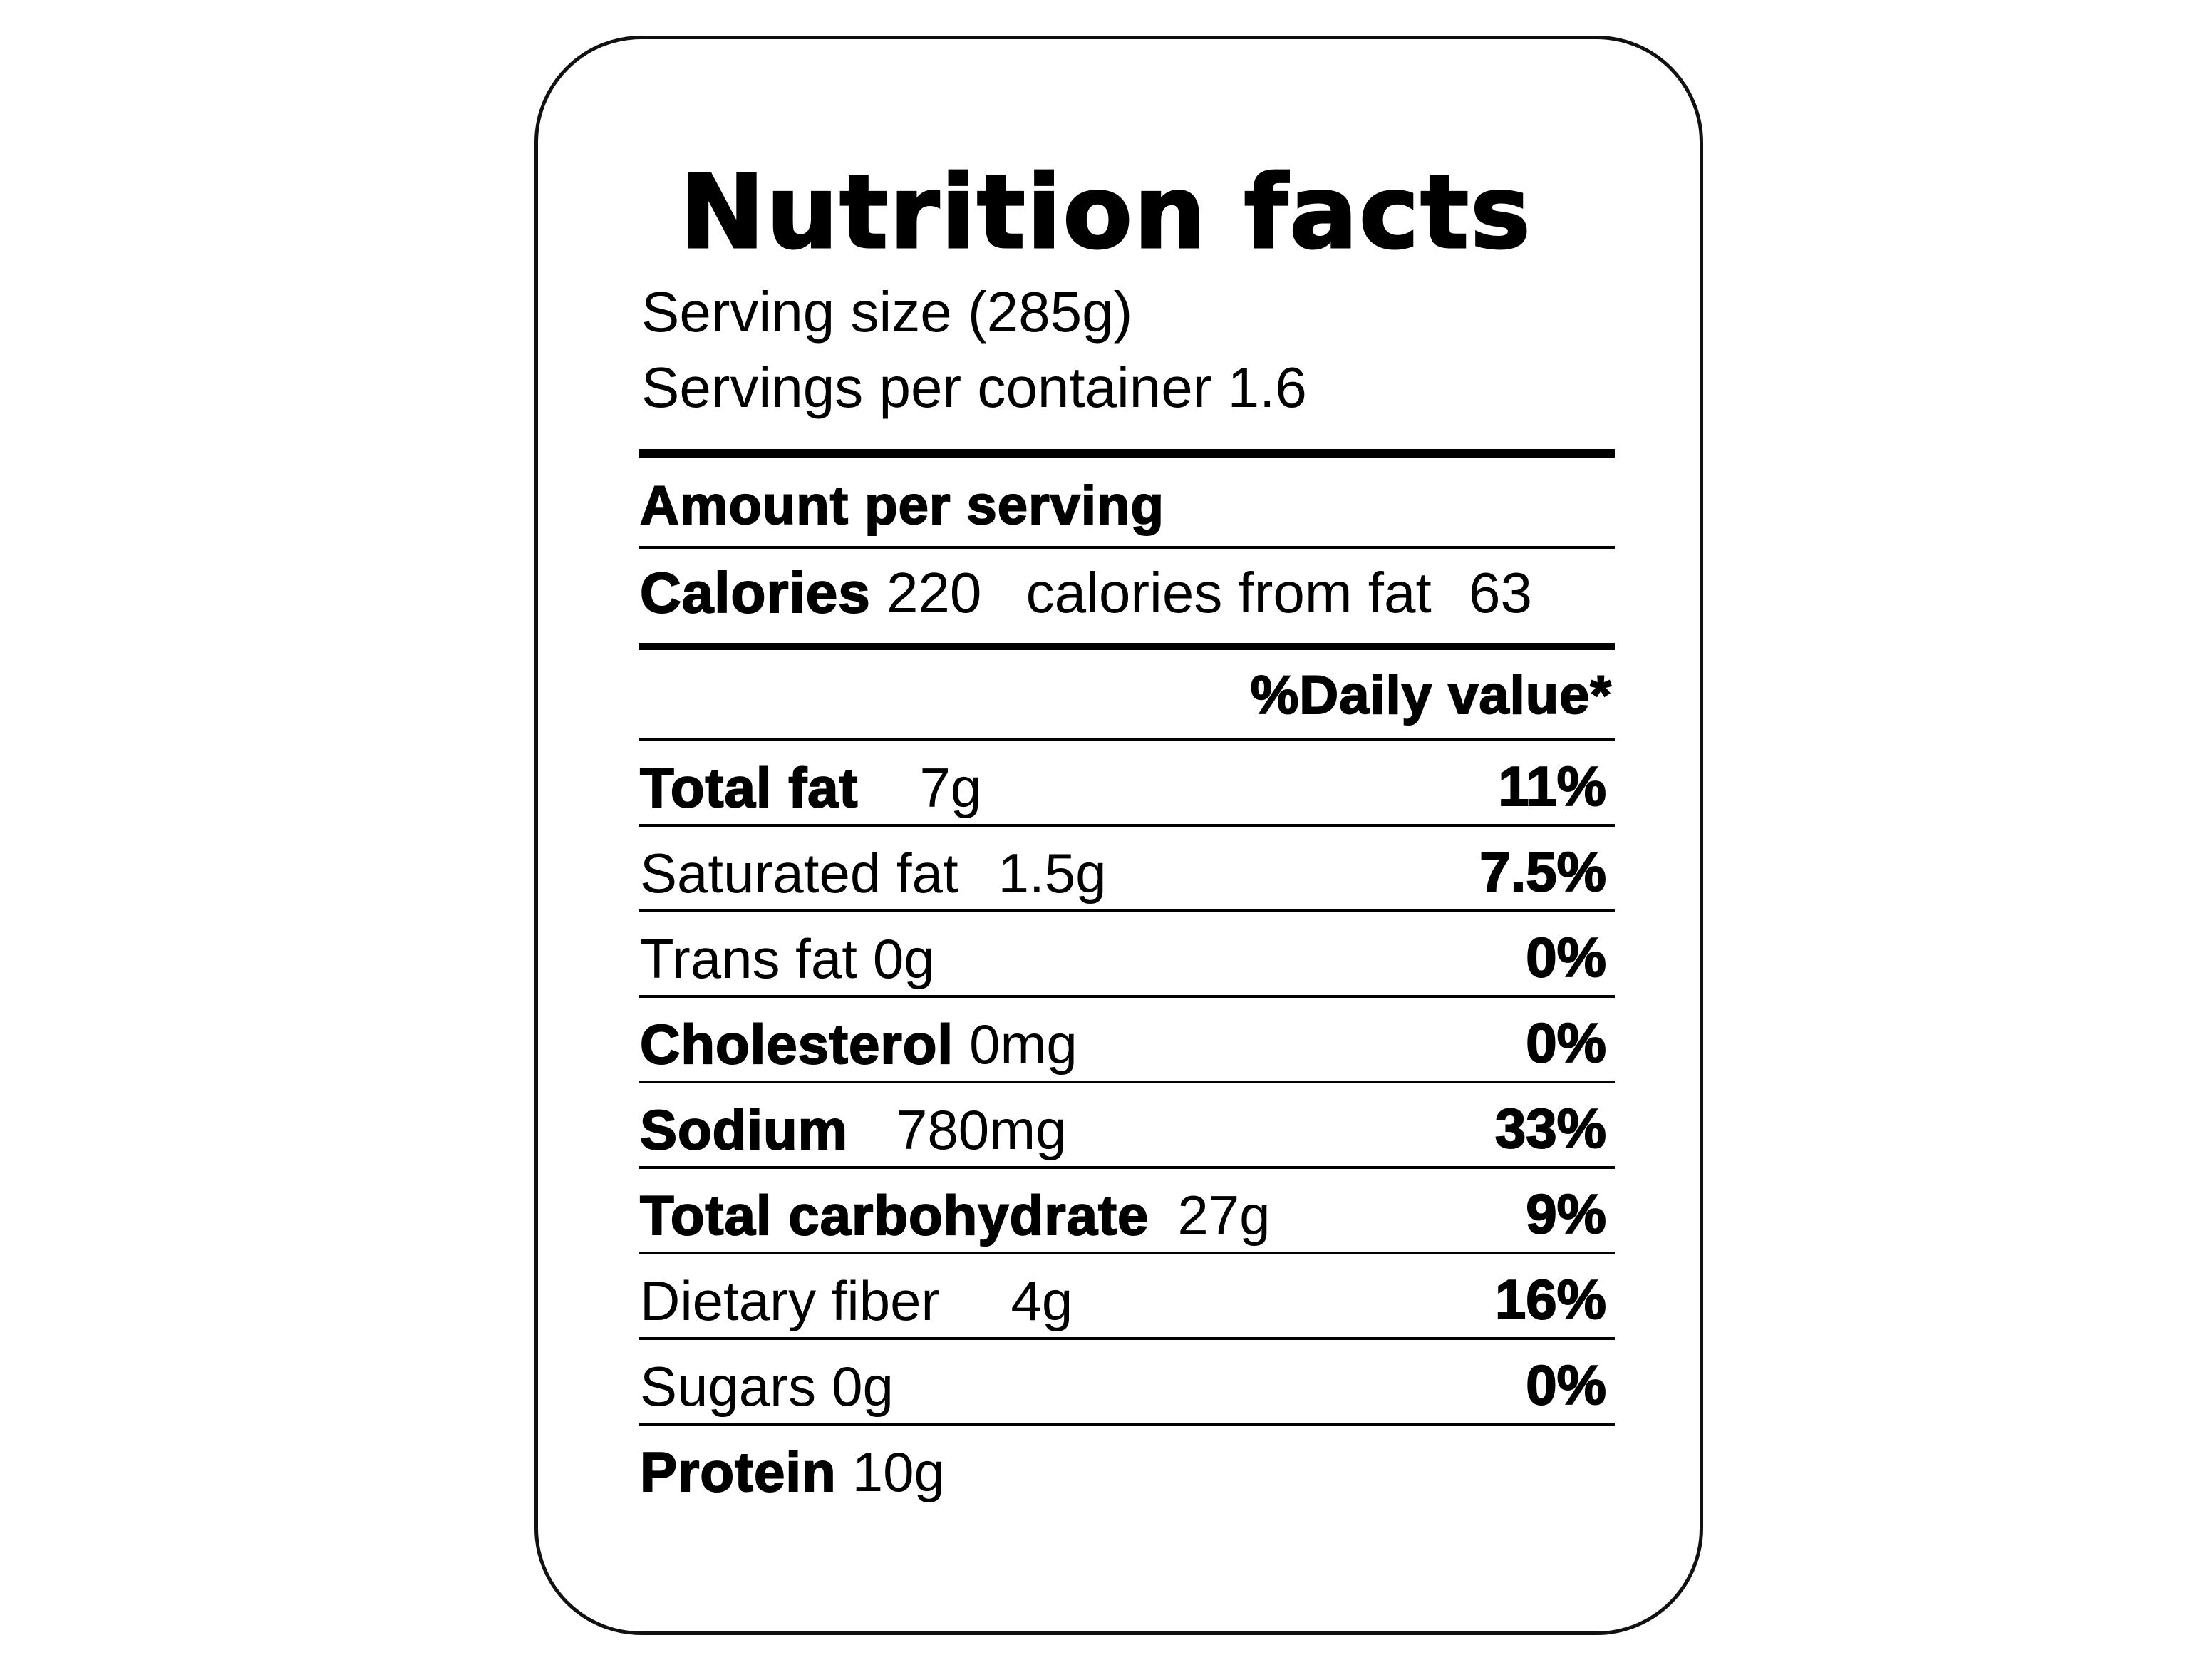 The image size is (2212, 1660). Describe the element at coordinates (755, 592) in the screenshot. I see `calories-label: Calories` at that location.